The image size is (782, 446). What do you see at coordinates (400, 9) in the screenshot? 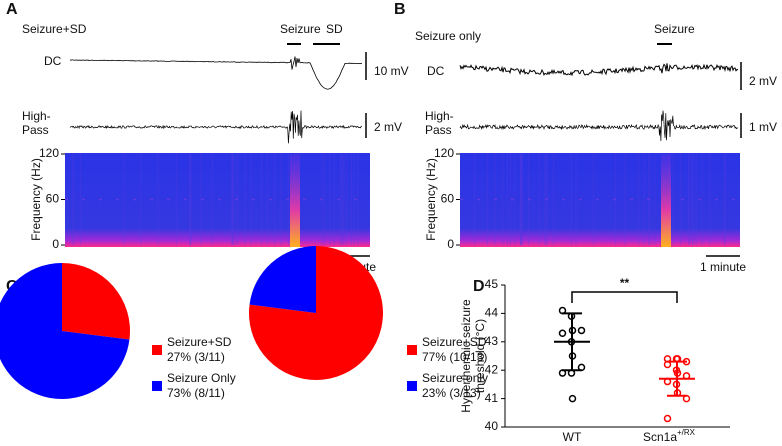
I see `panel-letter: B` at bounding box center [400, 9].